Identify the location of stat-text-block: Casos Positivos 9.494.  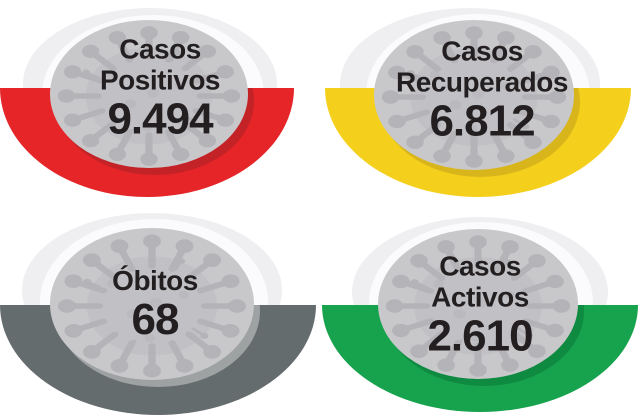
(160, 88).